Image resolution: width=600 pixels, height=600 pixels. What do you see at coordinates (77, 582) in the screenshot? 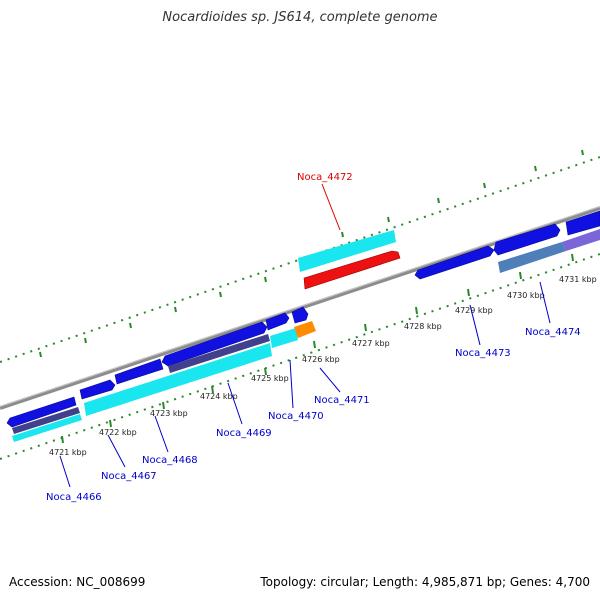
I see `accession-text: Accession: NC_008699` at bounding box center [77, 582].